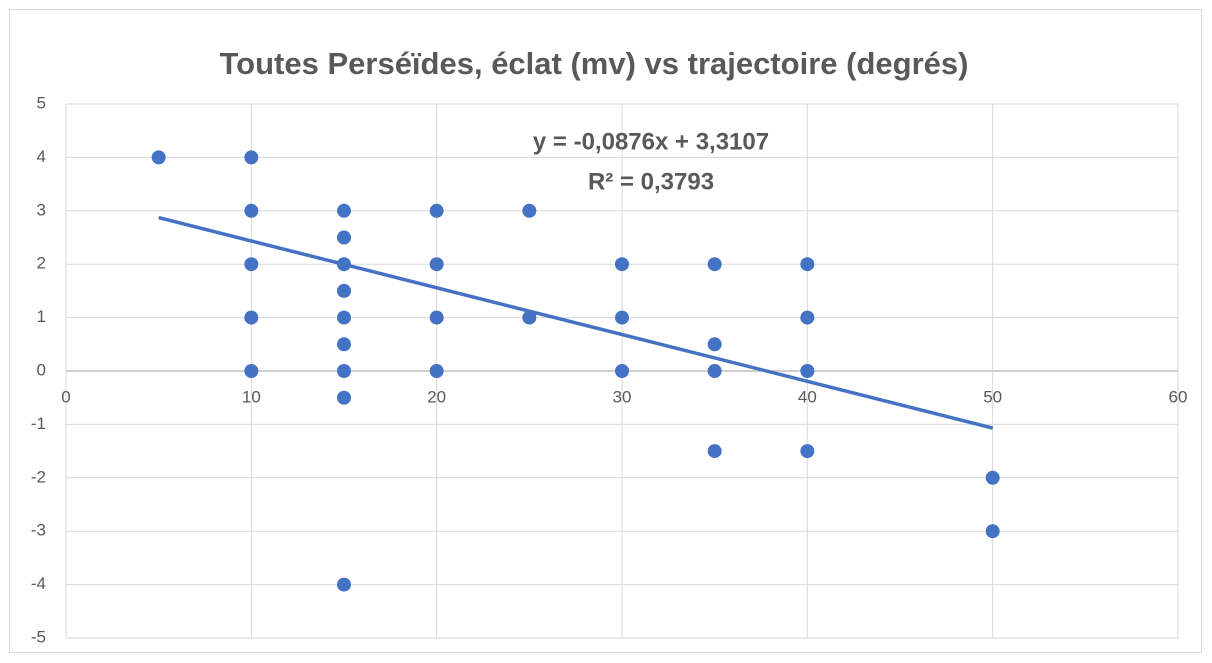  Describe the element at coordinates (41, 316) in the screenshot. I see `y-tick-label: 1` at that location.